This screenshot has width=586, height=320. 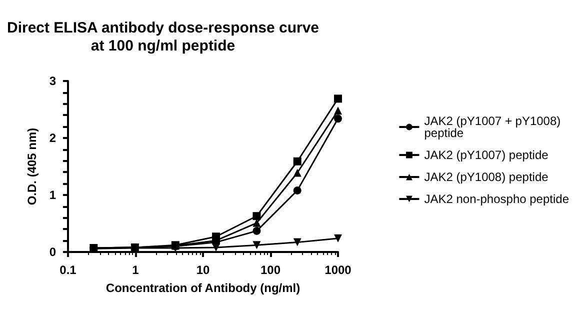 What do you see at coordinates (497, 199) in the screenshot?
I see `legend-label: JAK2 non-phospho peptide` at bounding box center [497, 199].